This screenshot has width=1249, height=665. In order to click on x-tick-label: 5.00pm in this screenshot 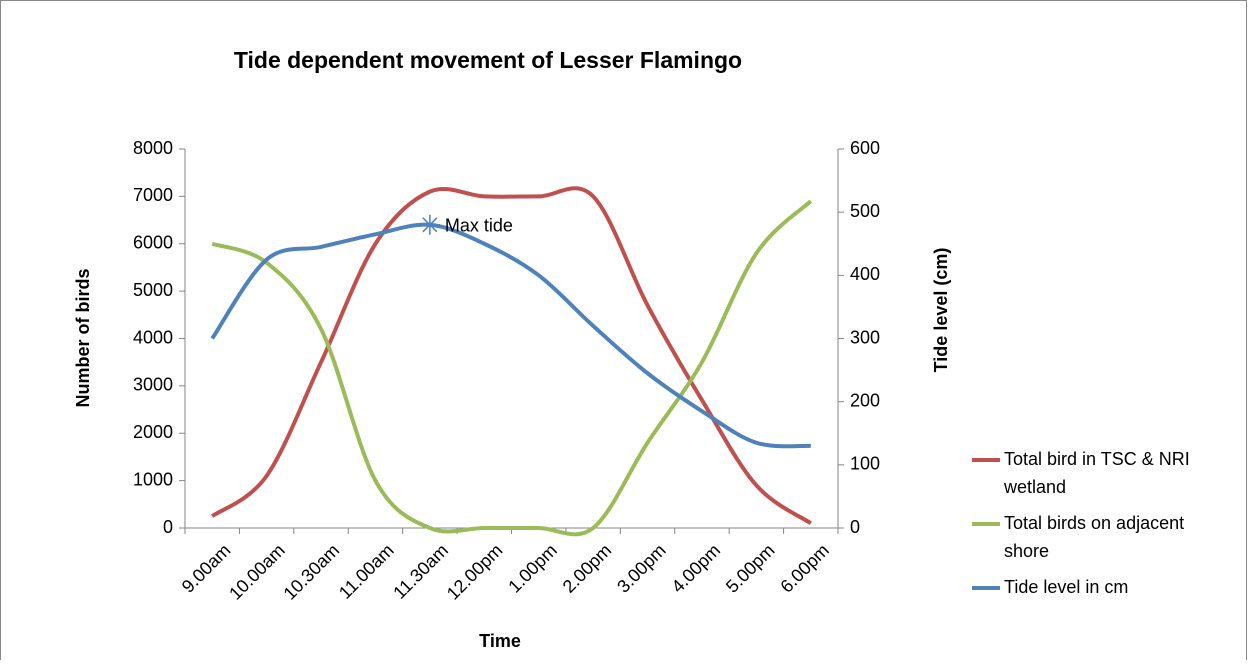, I will do `click(750, 568)`.